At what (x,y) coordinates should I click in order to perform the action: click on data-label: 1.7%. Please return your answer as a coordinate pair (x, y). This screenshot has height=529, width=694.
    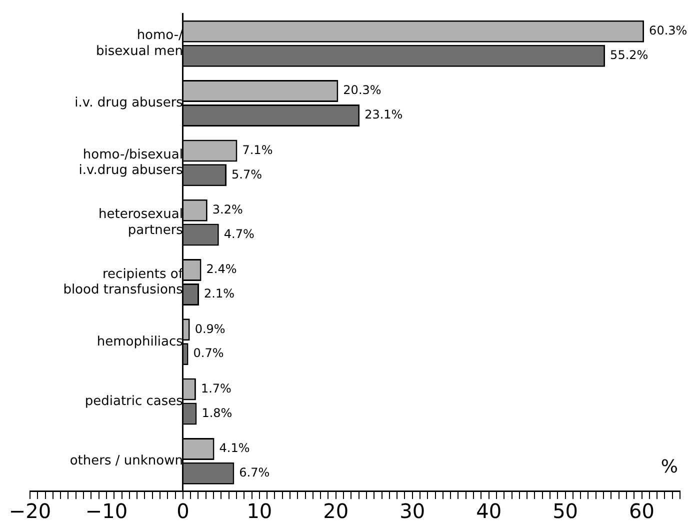
    Looking at the image, I should click on (216, 388).